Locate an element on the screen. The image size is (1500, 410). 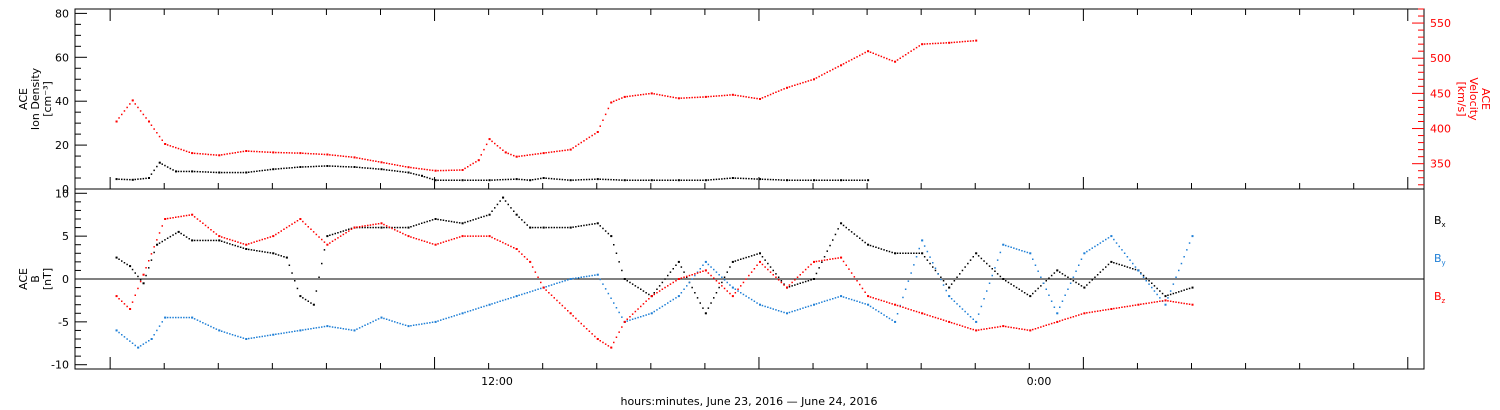
b-tick-label: 0 is located at coordinates (65, 279).